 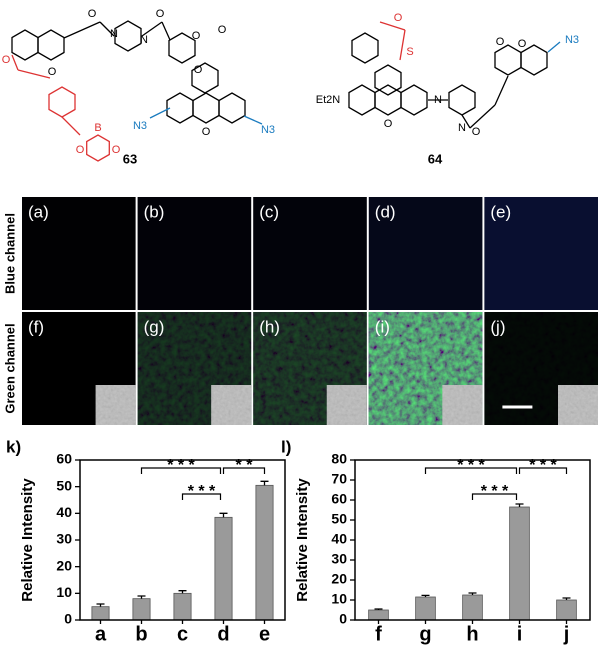 What do you see at coordinates (36, 326) in the screenshot?
I see `panel-label: (f)` at bounding box center [36, 326].